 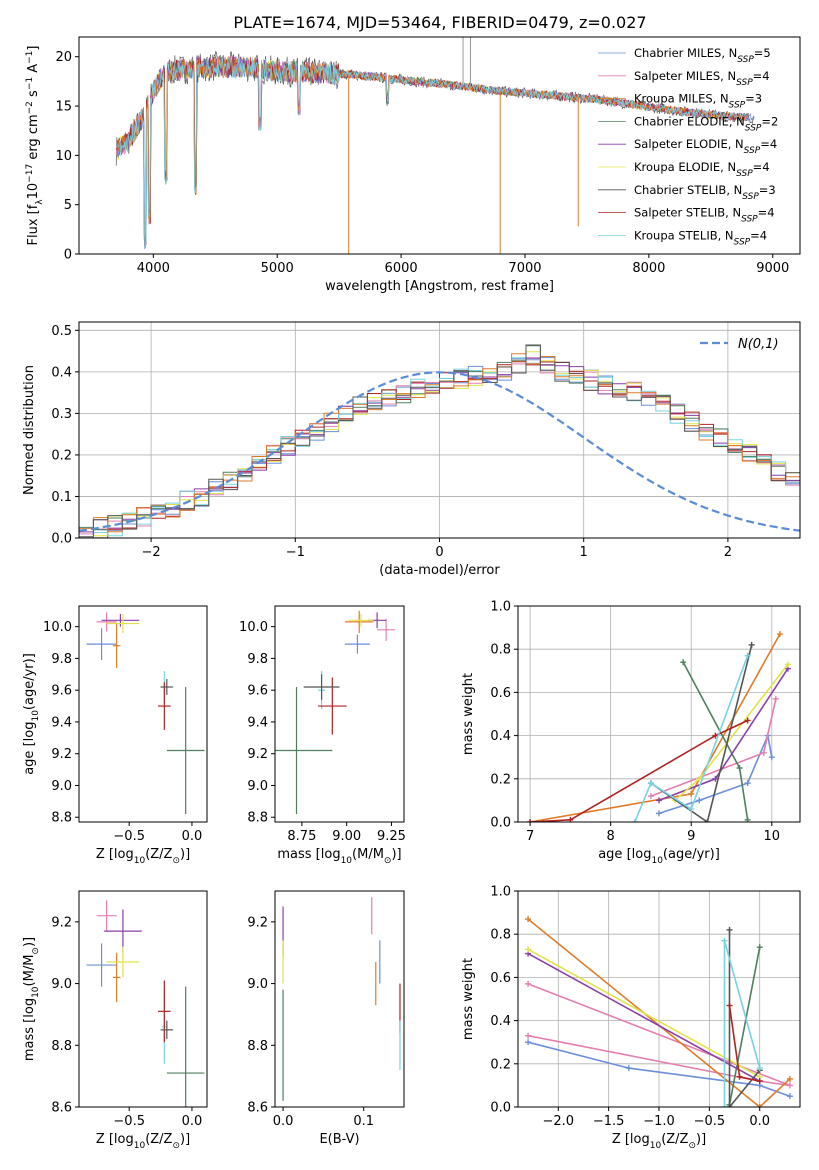 What do you see at coordinates (40, 202) in the screenshot?
I see `label-part: λ` at bounding box center [40, 202].